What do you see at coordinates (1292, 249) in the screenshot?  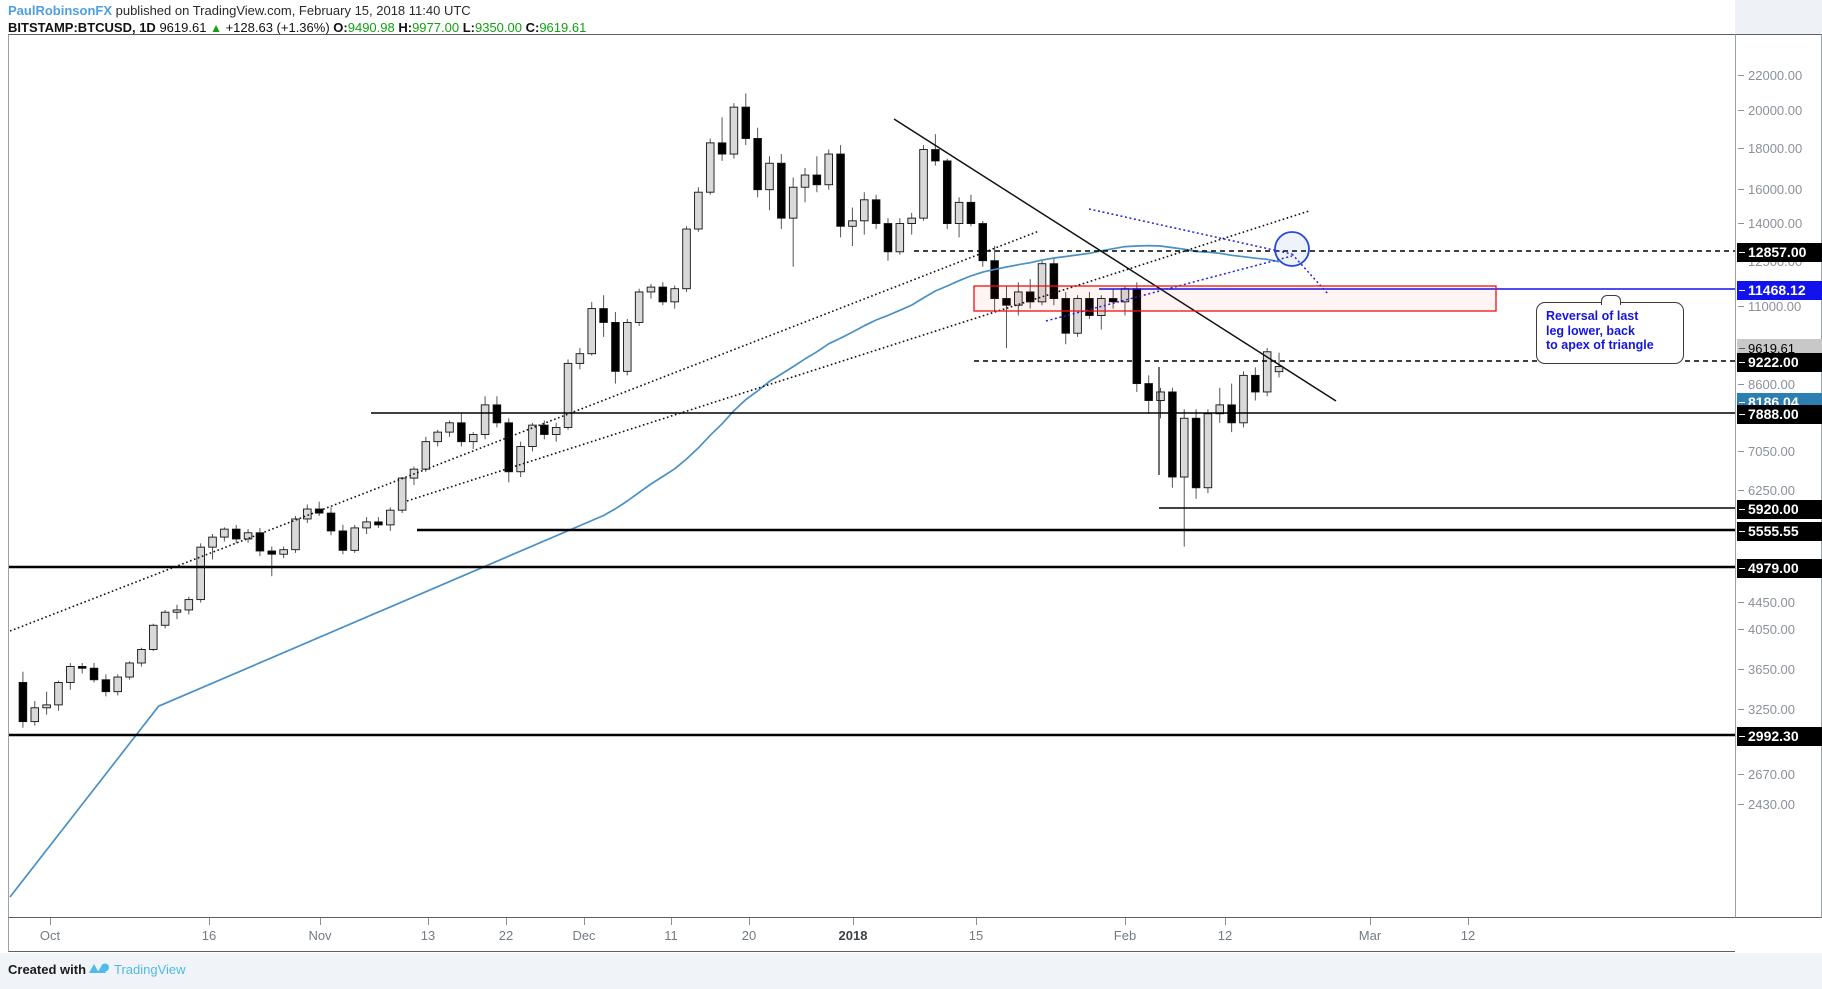 I see `apex-circle` at bounding box center [1292, 249].